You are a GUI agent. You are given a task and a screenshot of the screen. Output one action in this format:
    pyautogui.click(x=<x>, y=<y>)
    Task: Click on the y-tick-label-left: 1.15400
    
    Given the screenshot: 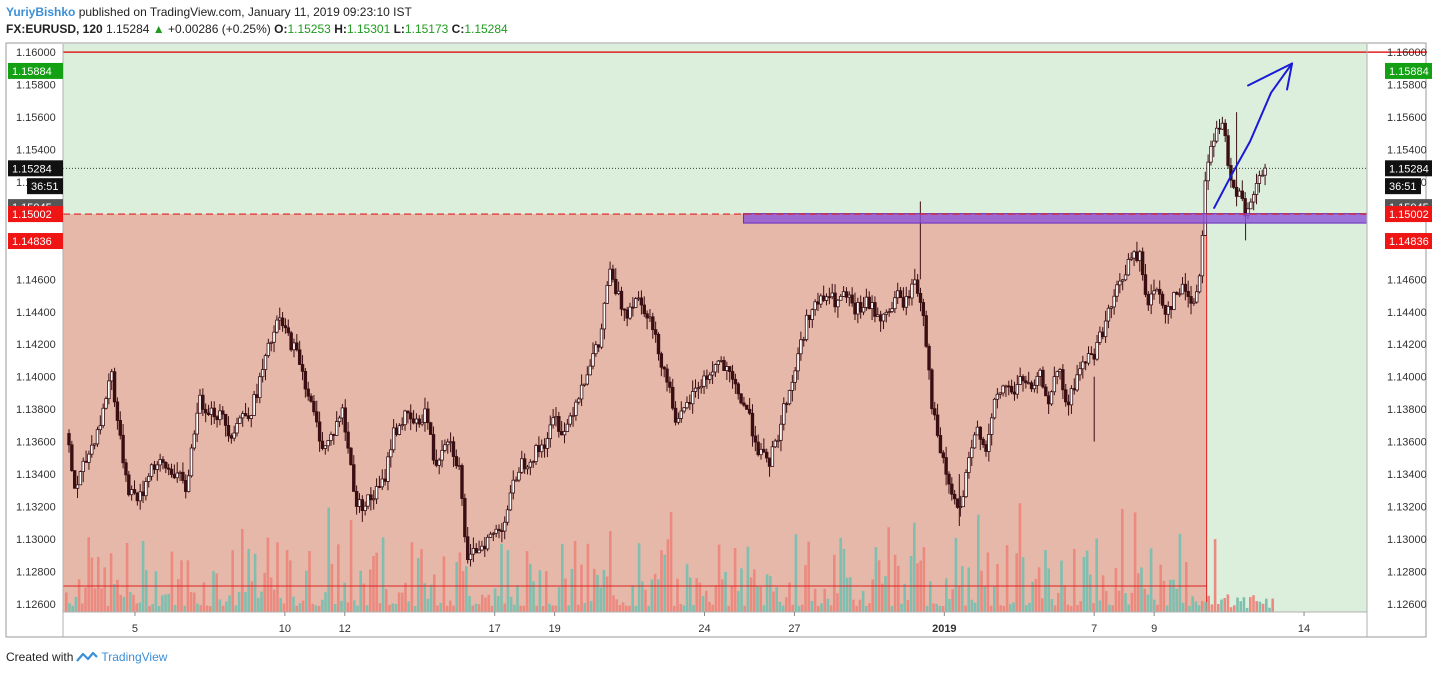 What is the action you would take?
    pyautogui.click(x=36, y=150)
    